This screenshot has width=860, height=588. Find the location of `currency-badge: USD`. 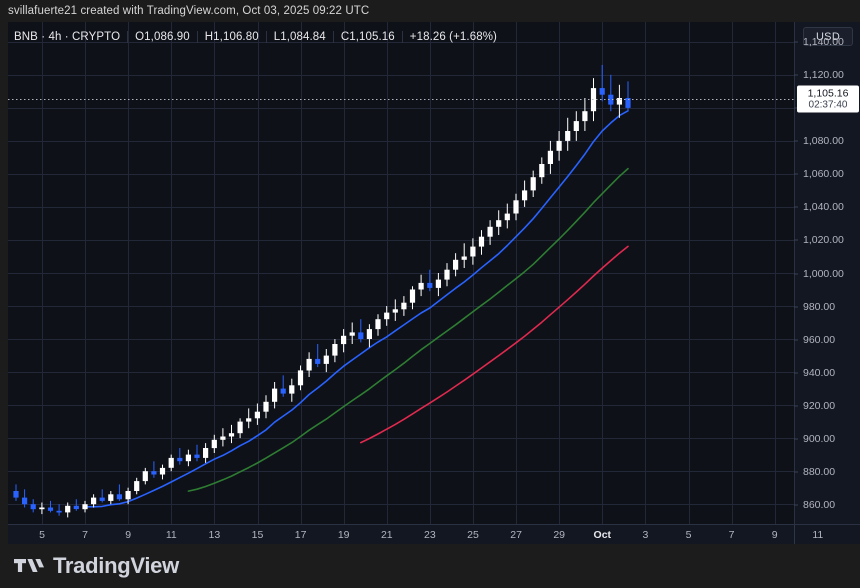

currency-badge: USD is located at coordinates (828, 36).